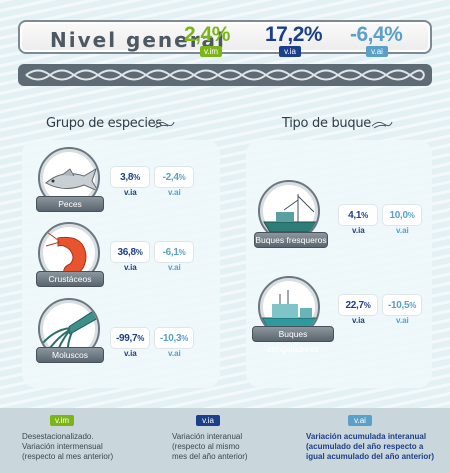 This screenshot has width=450, height=473. What do you see at coordinates (326, 123) in the screenshot?
I see `vessel-section-title: Tipo de buque` at bounding box center [326, 123].